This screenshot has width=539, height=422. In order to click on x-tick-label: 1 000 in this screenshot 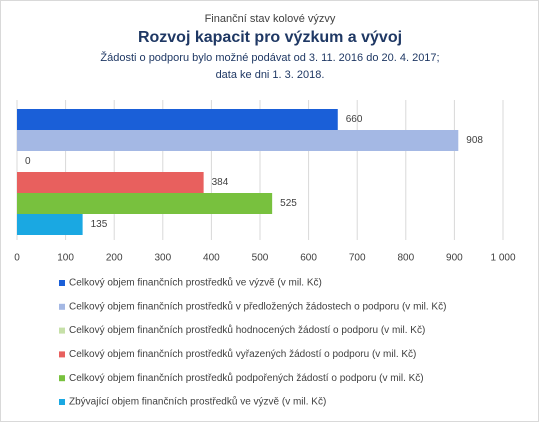, I will do `click(502, 258)`.